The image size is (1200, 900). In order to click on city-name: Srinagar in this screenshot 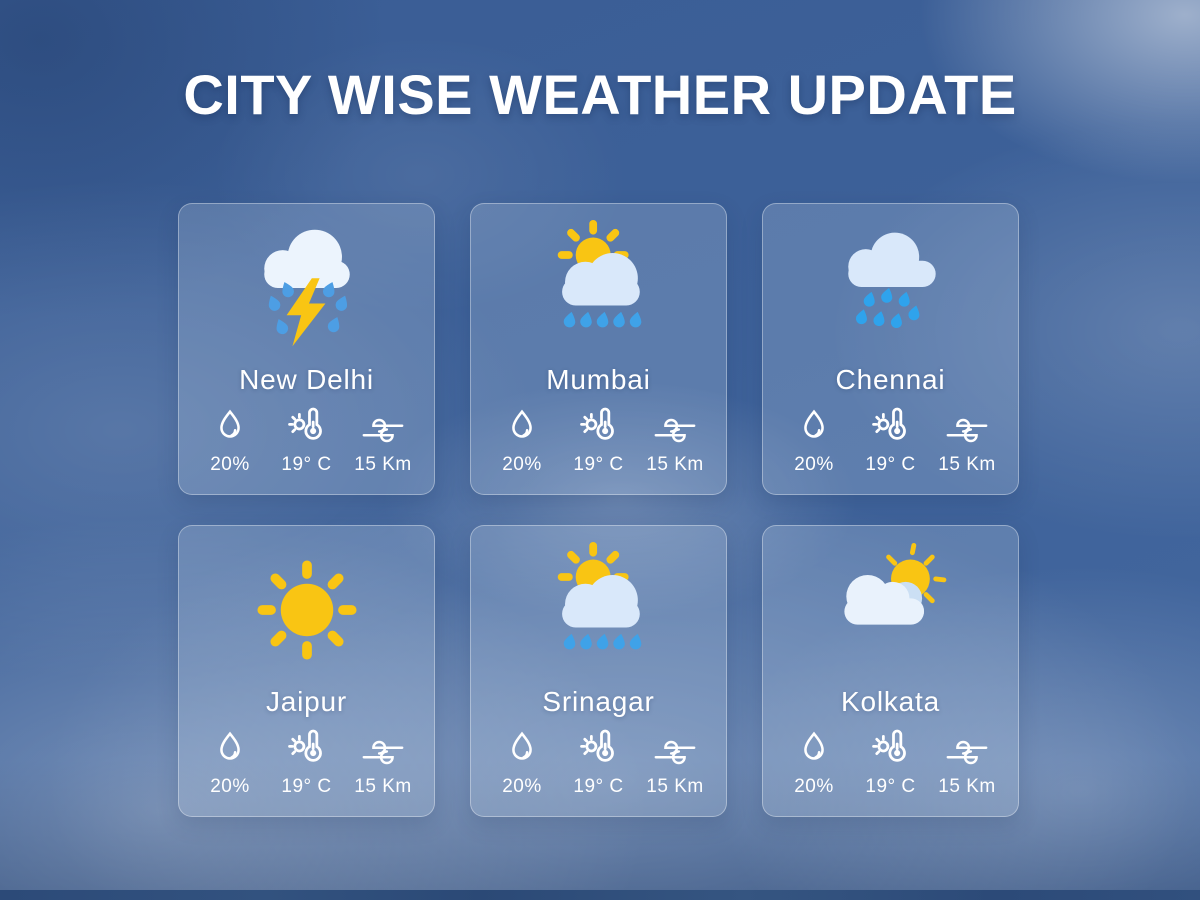, I will do `click(598, 701)`.